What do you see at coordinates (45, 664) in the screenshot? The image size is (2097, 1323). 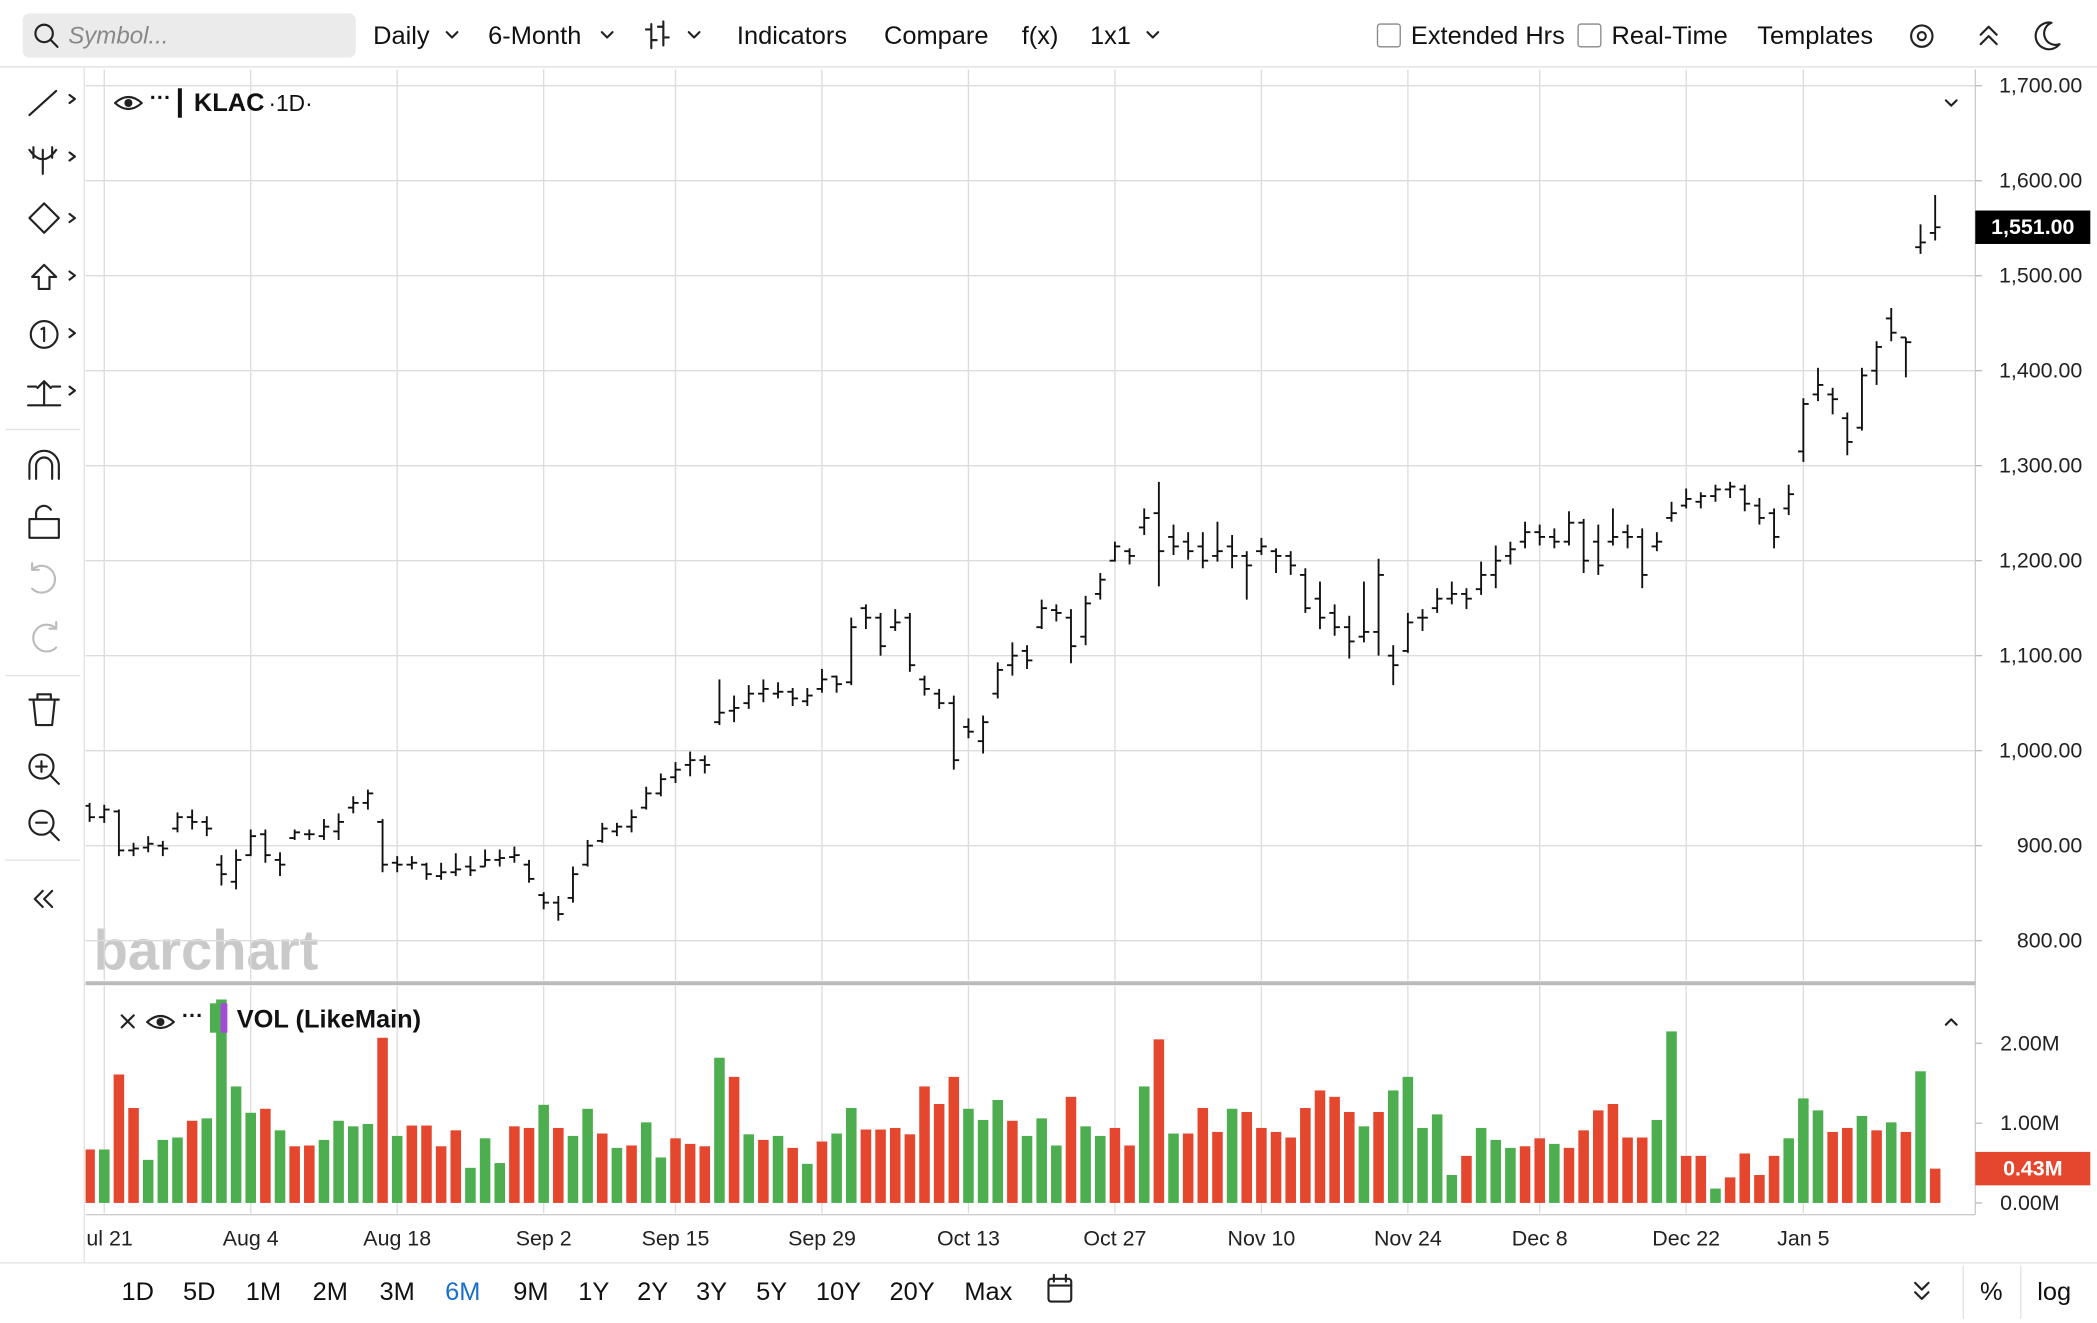 I see `drawing-tools` at bounding box center [45, 664].